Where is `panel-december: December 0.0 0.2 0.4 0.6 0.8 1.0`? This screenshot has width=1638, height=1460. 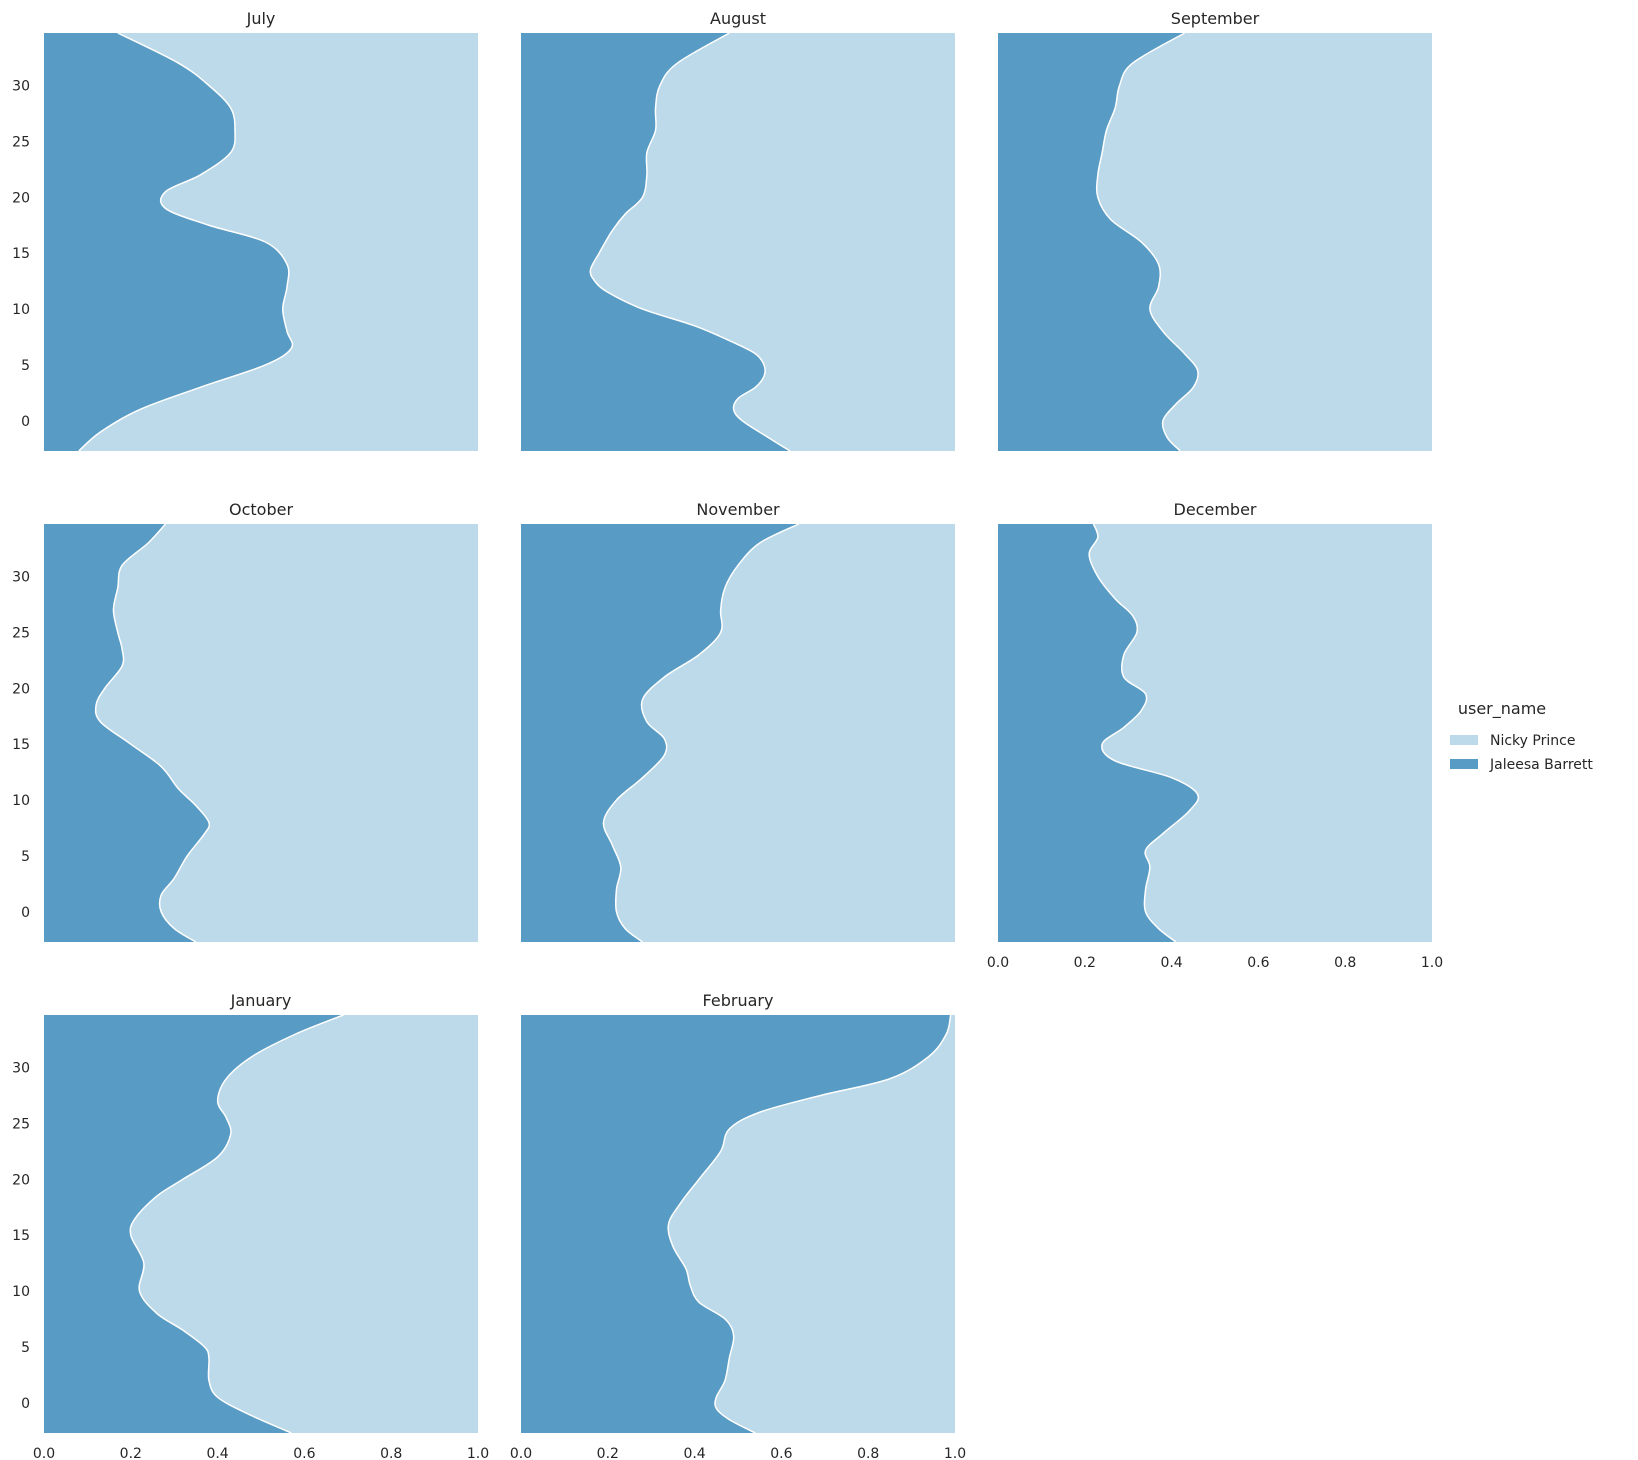
panel-december: December 0.0 0.2 0.4 0.6 0.8 1.0 is located at coordinates (1215, 735).